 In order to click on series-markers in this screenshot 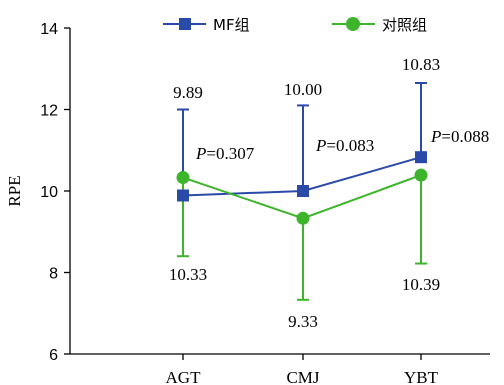, I will do `click(302, 188)`.